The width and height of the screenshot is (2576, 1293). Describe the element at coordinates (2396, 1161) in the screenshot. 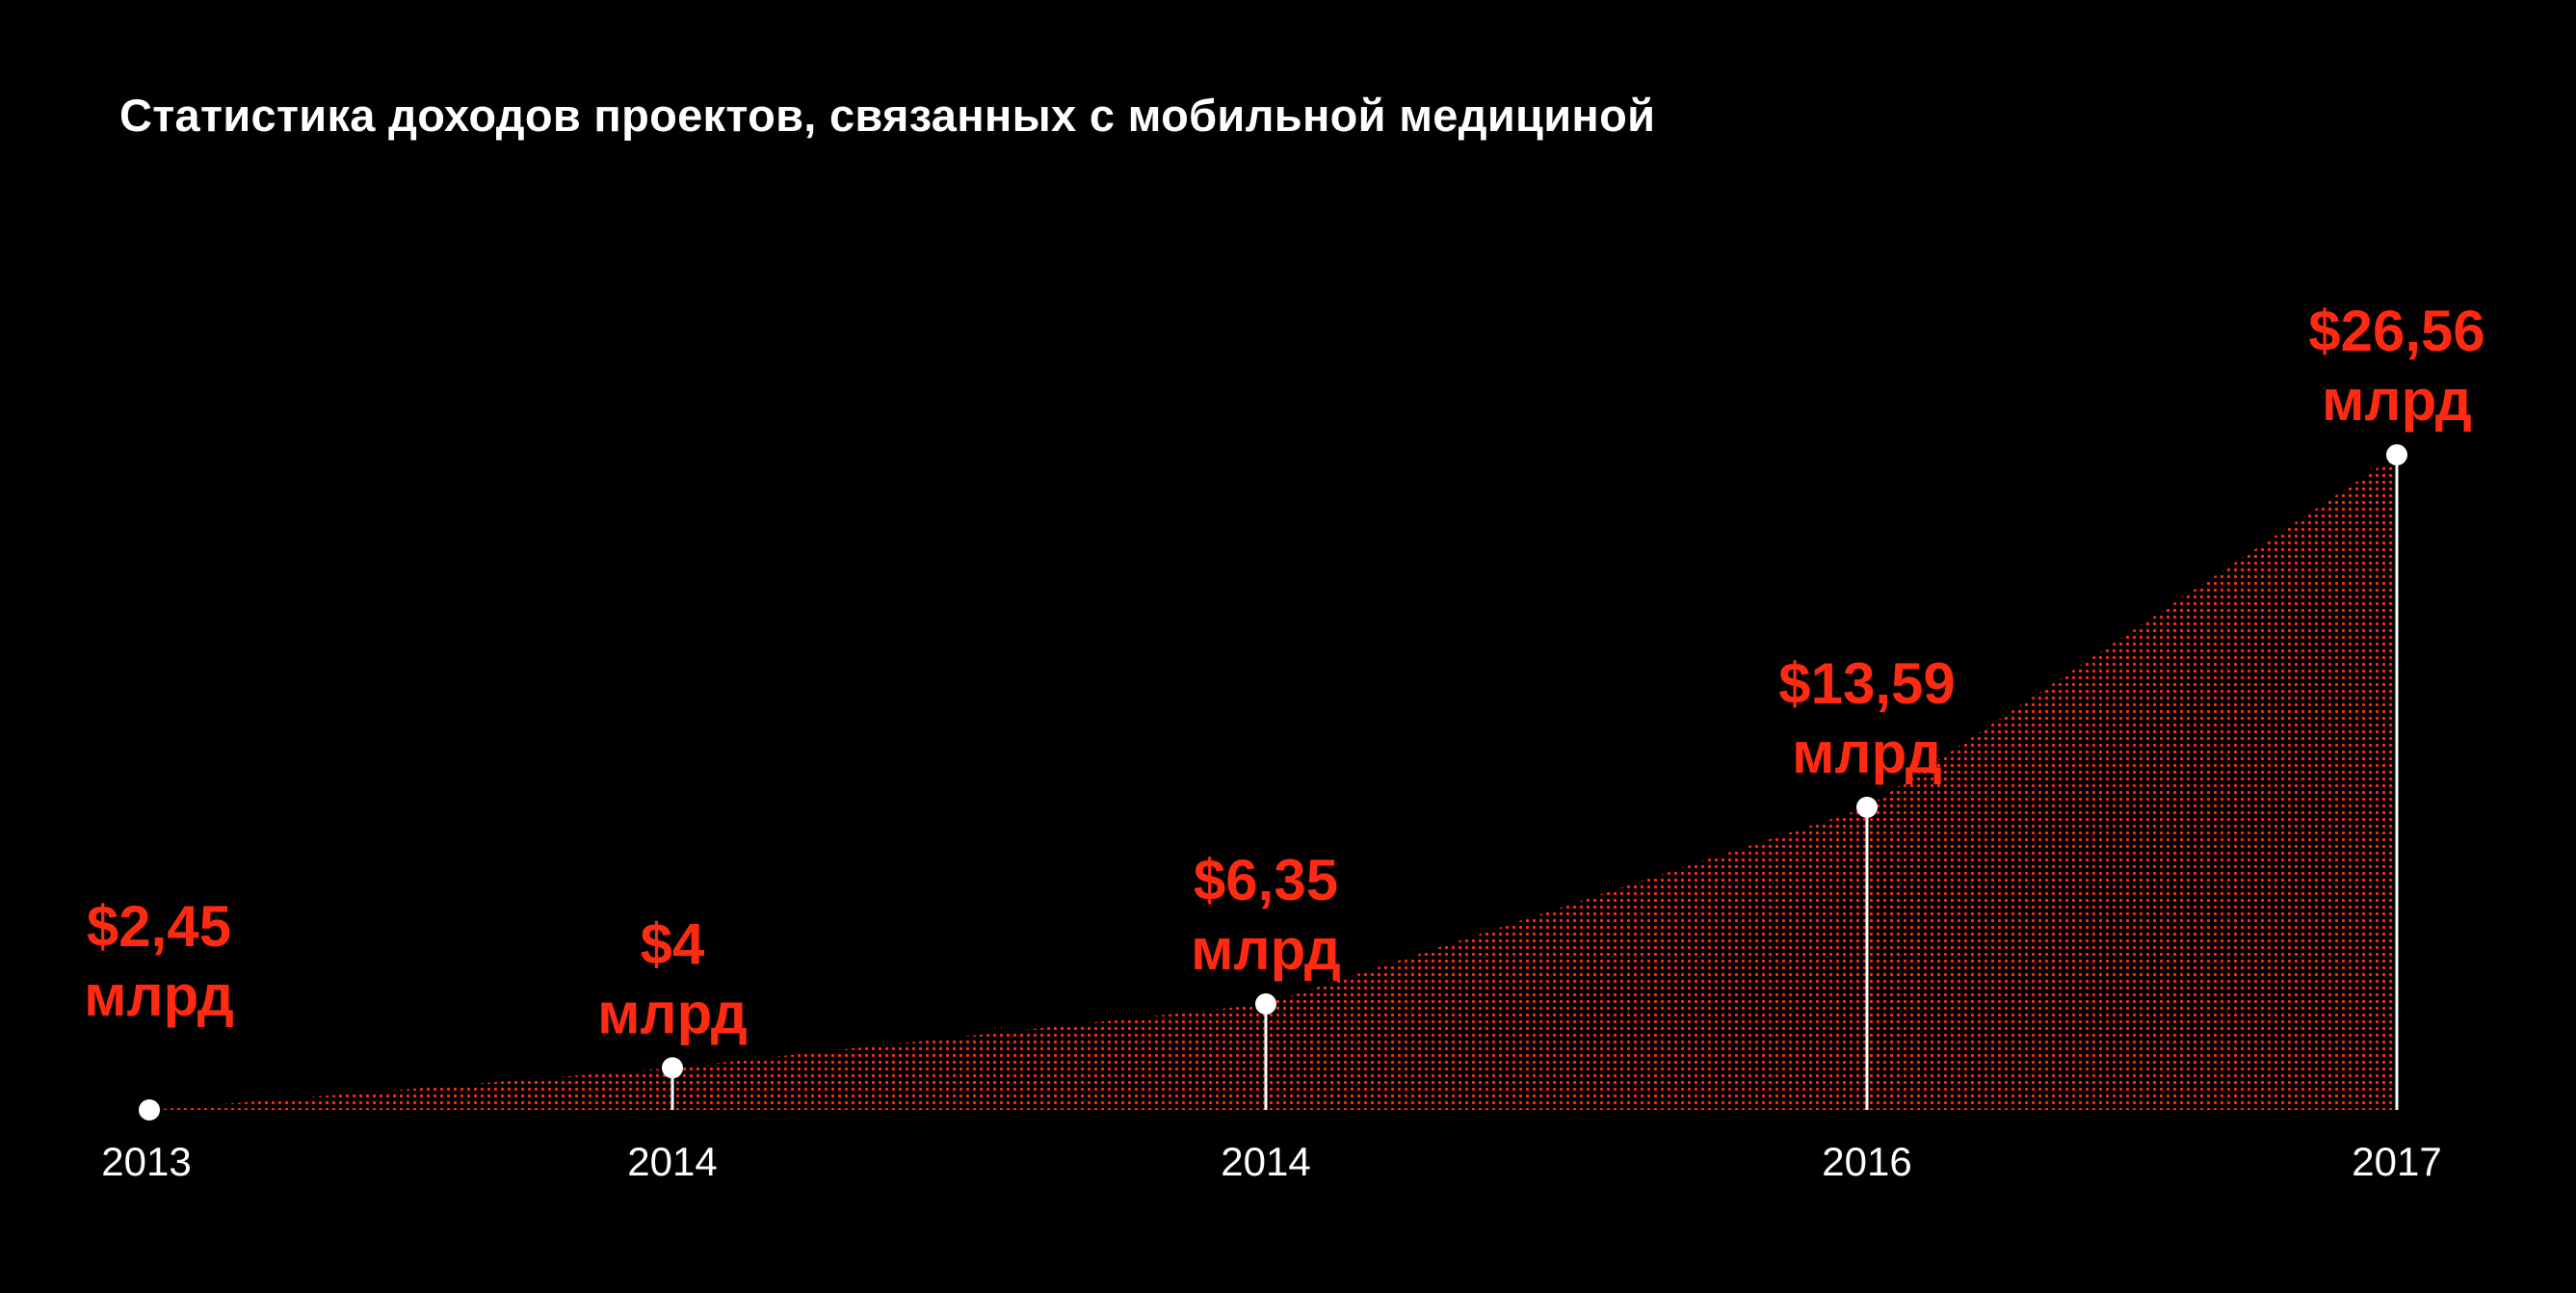

I see `x-tick-label: 2017` at that location.